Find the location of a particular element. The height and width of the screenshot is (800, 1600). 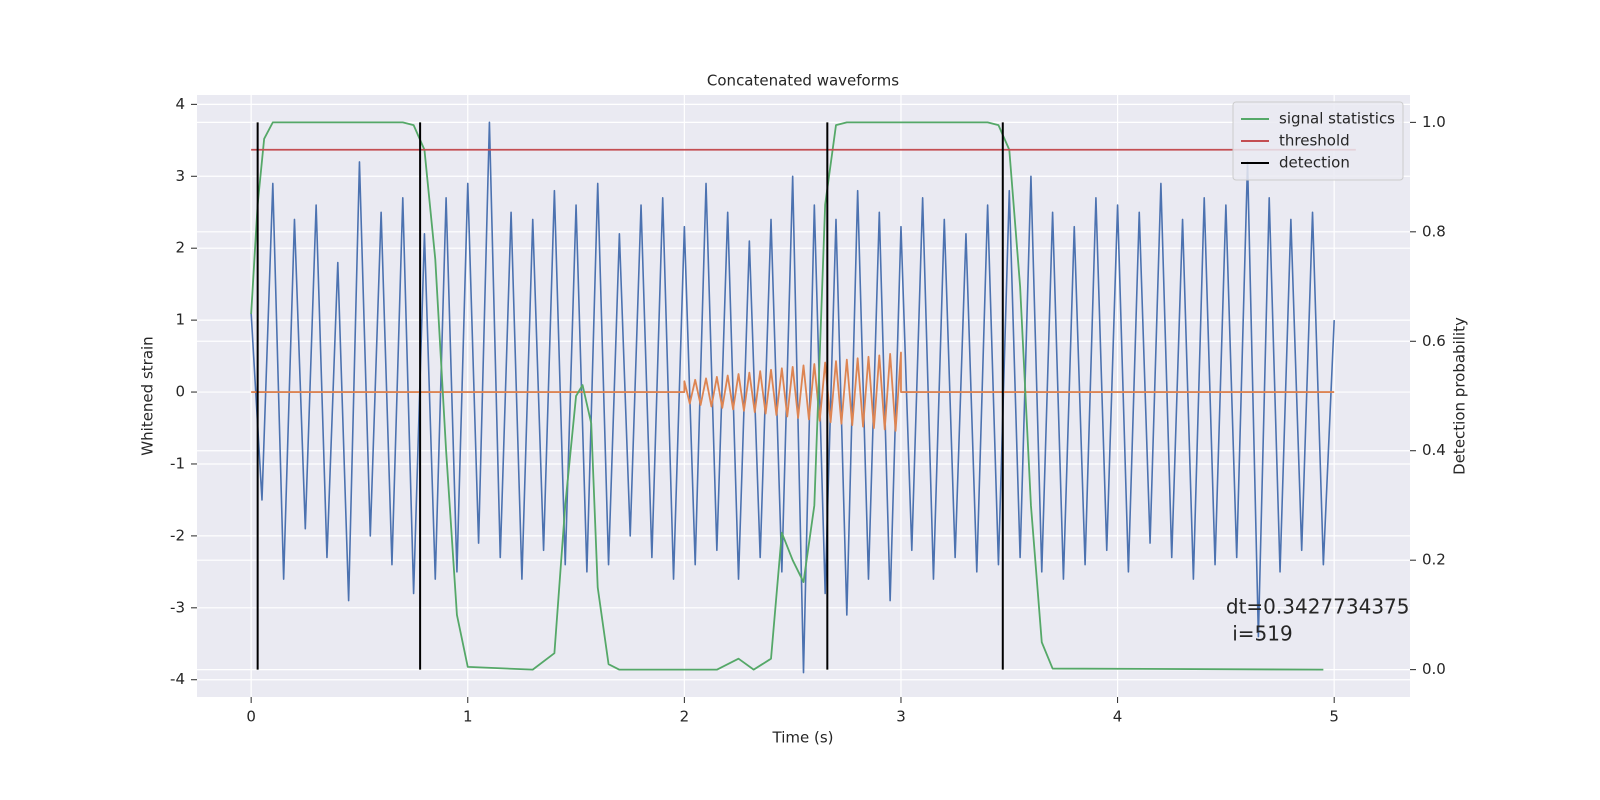

y-tick-label: 1 is located at coordinates (180, 320).